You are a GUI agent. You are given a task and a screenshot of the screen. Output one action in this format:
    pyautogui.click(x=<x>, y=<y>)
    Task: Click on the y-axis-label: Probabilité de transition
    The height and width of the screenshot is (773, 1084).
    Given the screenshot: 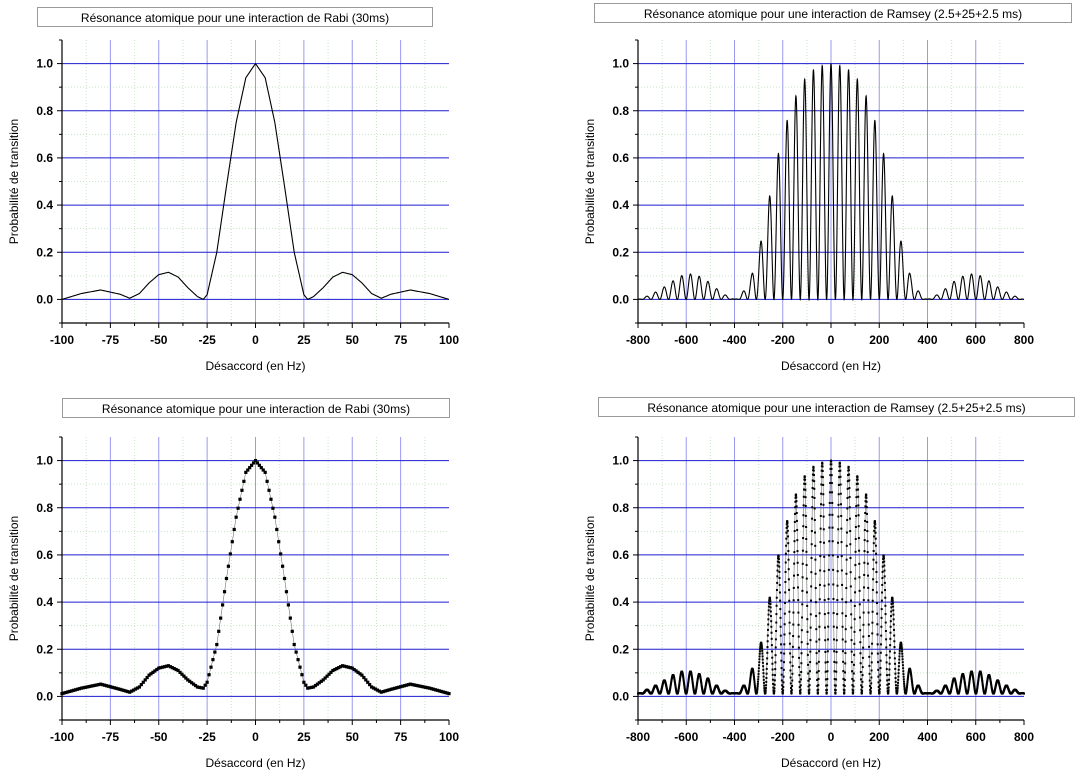 What is the action you would take?
    pyautogui.click(x=590, y=578)
    